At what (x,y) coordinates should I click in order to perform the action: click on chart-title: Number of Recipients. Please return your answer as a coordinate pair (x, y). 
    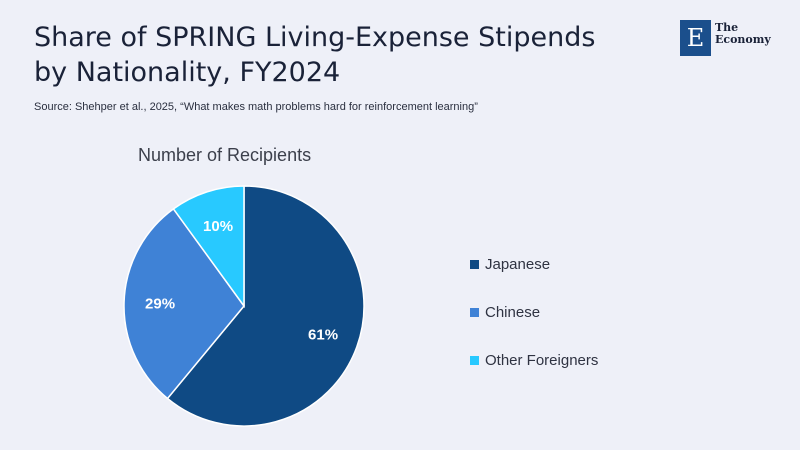
    Looking at the image, I should click on (225, 155).